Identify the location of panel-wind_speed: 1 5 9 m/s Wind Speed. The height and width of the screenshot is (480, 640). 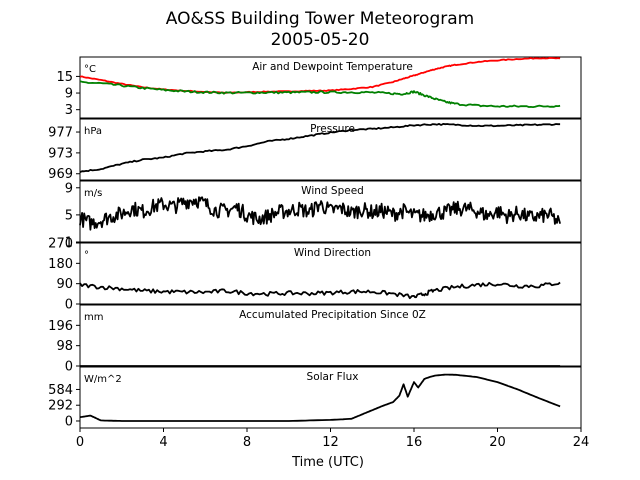
(323, 215).